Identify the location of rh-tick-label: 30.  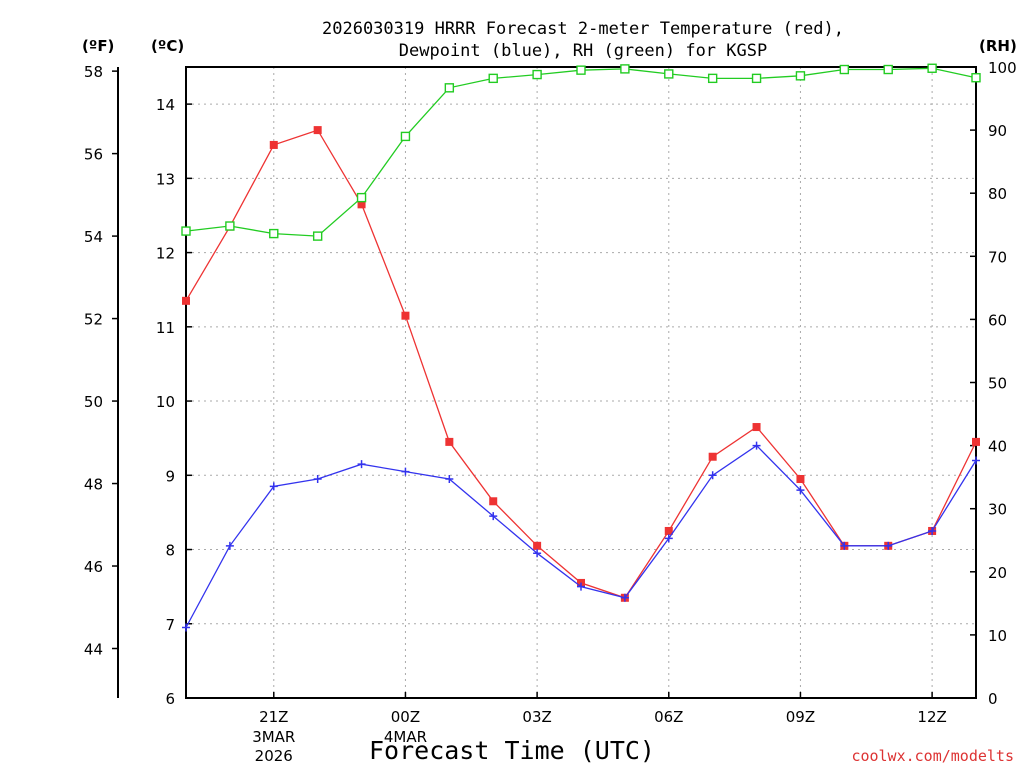
(997, 510).